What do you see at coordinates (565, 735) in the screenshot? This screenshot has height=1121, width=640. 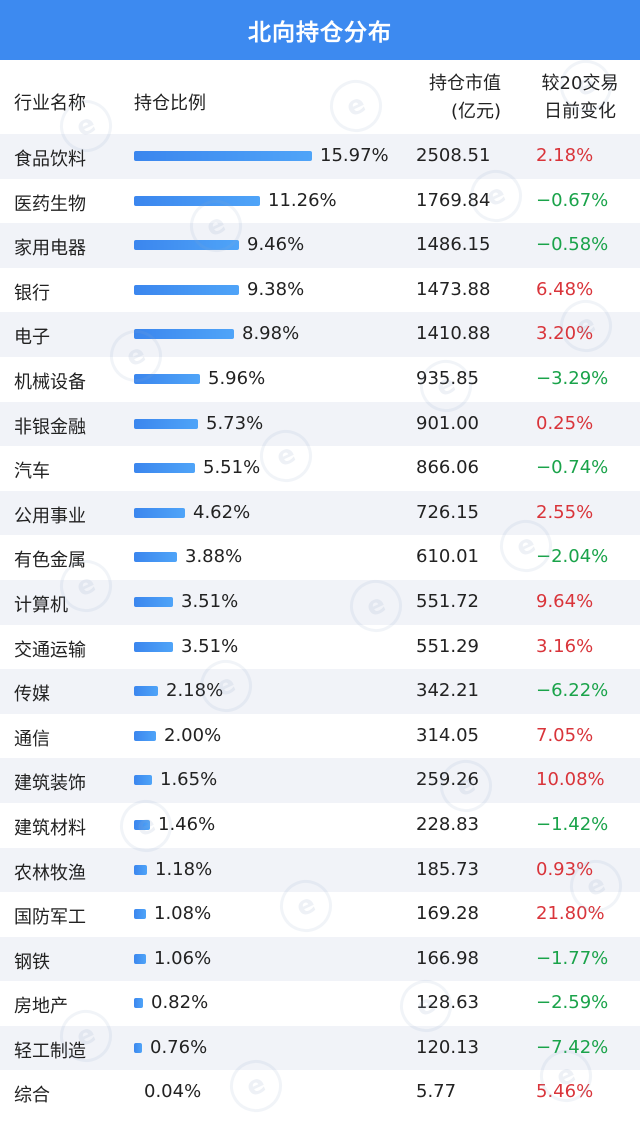 I see `change-value: 7.05%` at bounding box center [565, 735].